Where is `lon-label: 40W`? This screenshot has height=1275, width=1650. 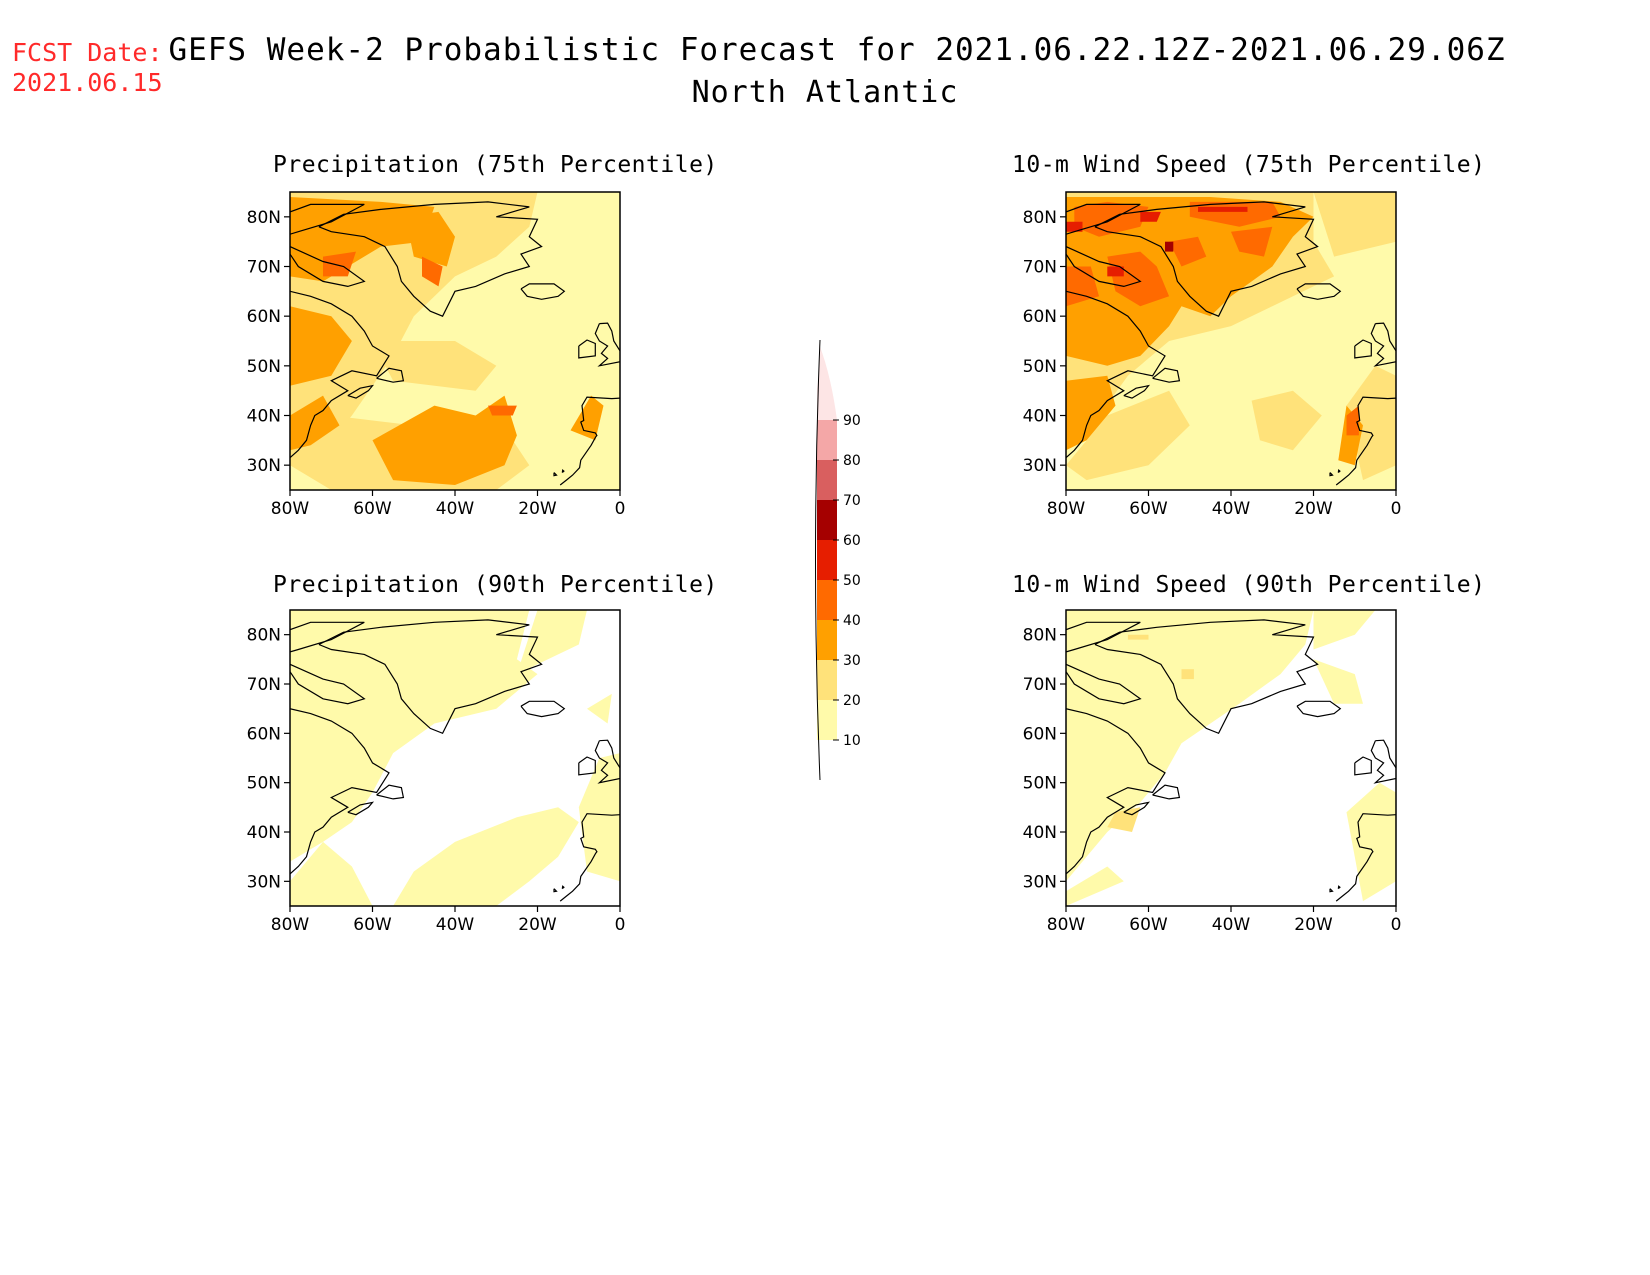
lon-label: 40W is located at coordinates (455, 509).